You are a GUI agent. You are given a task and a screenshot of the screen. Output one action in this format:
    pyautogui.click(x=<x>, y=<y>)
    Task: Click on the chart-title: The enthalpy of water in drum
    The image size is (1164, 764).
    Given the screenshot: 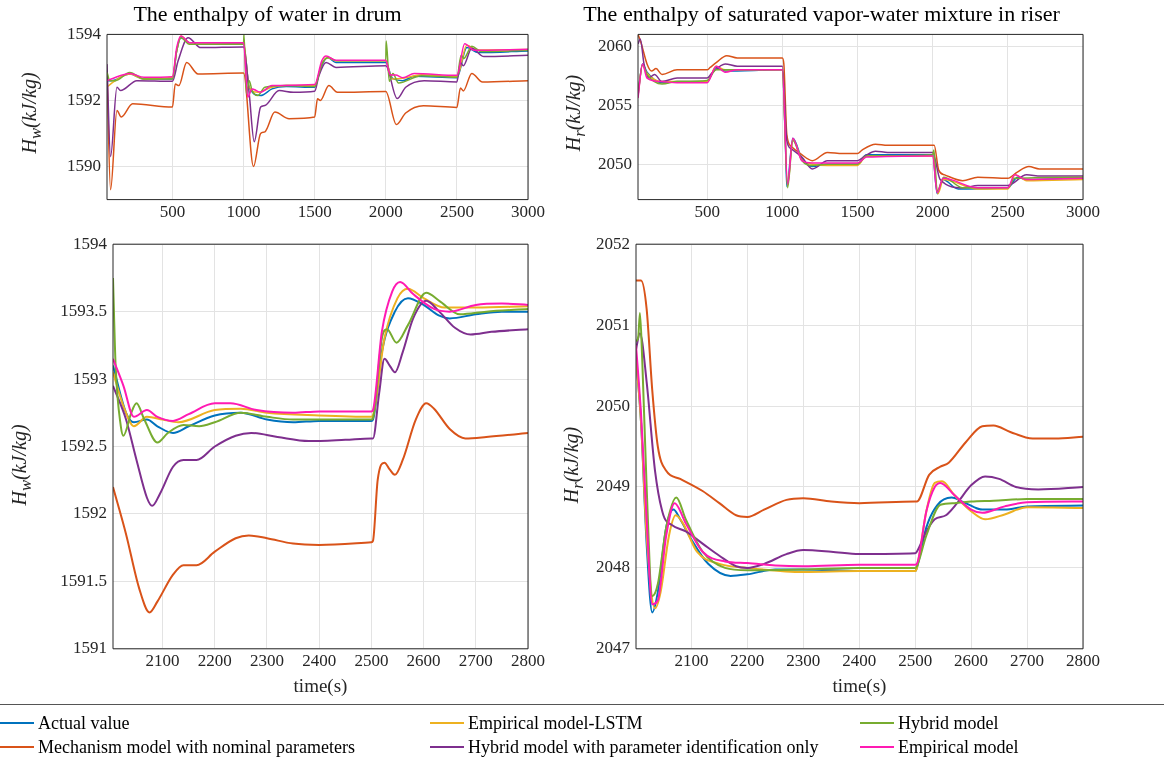 What is the action you would take?
    pyautogui.click(x=267, y=13)
    